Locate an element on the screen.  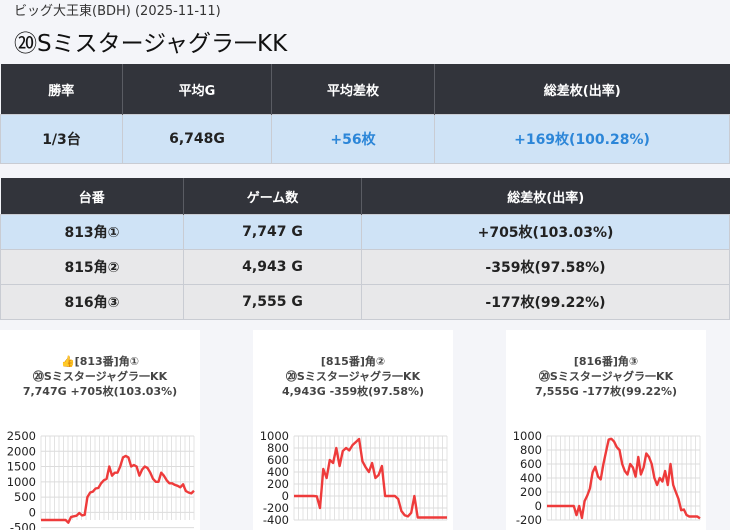
summary-avg-games: 6,748G is located at coordinates (197, 139).